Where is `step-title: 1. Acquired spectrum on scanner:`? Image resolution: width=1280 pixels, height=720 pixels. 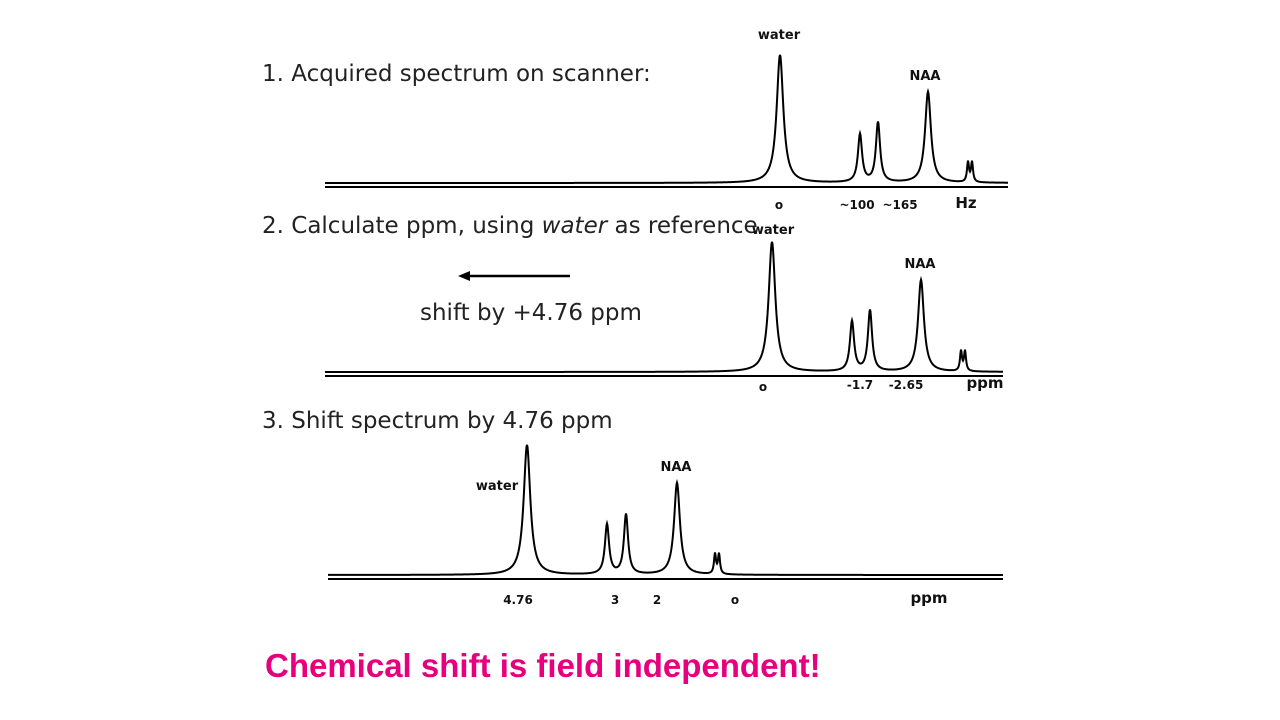
step-title: 1. Acquired spectrum on scanner: is located at coordinates (456, 74).